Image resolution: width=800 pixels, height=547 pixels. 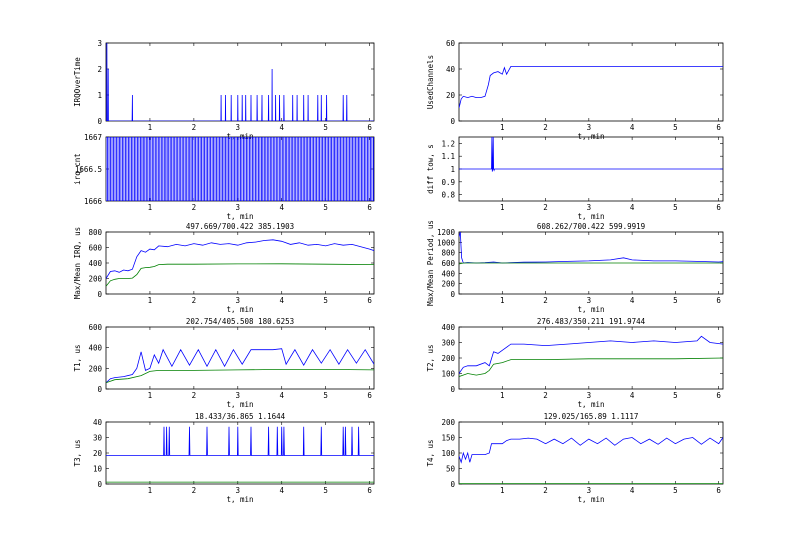 I want to click on p5-title: 497.669/700.422 385.1903, so click(x=240, y=226).